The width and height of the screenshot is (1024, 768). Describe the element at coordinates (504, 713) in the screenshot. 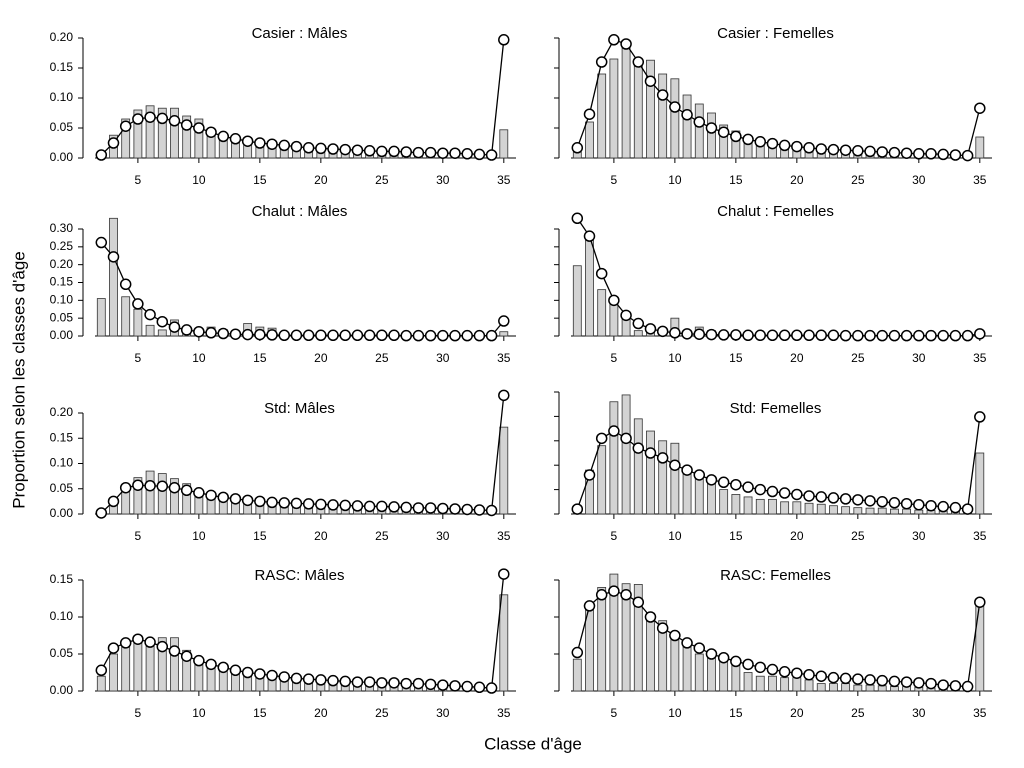

I see `x-tick-label: 35` at that location.